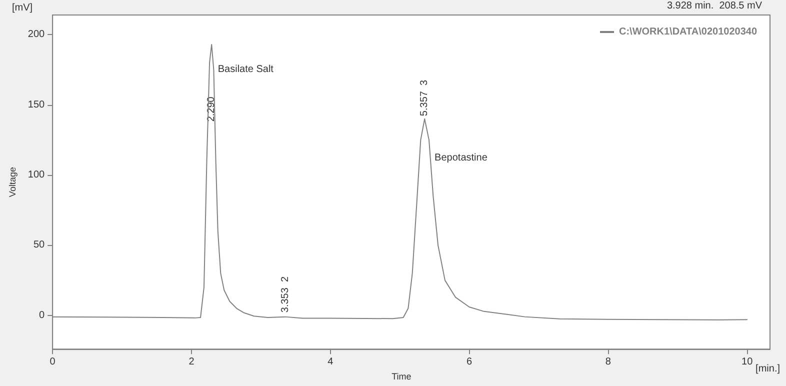  What do you see at coordinates (469, 362) in the screenshot?
I see `x-tick-label: 6` at bounding box center [469, 362].